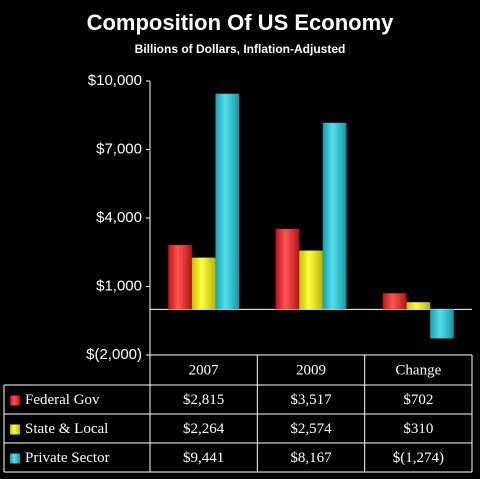 This screenshot has width=480, height=479. I want to click on x-tick-label: 2009, so click(311, 370).